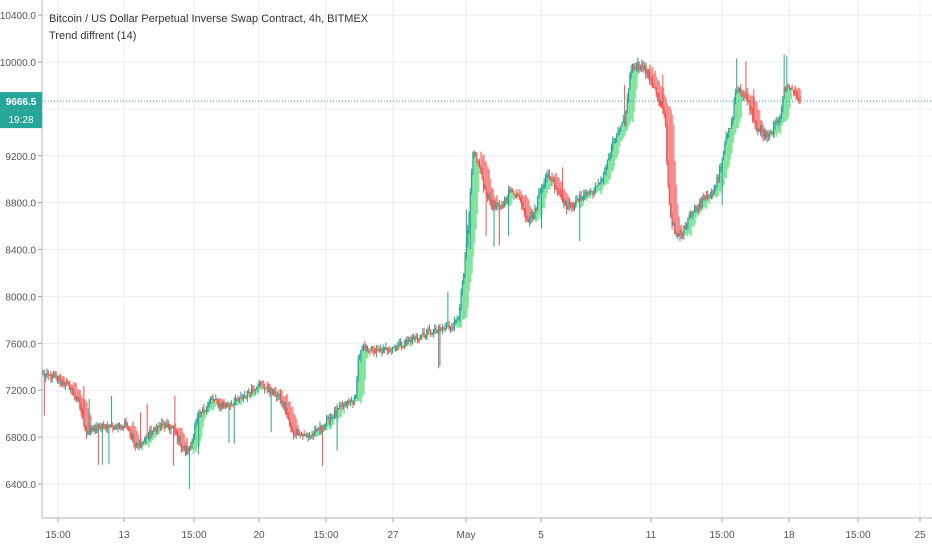  Describe the element at coordinates (20, 391) in the screenshot. I see `y-tick-label: 7200.0` at that location.